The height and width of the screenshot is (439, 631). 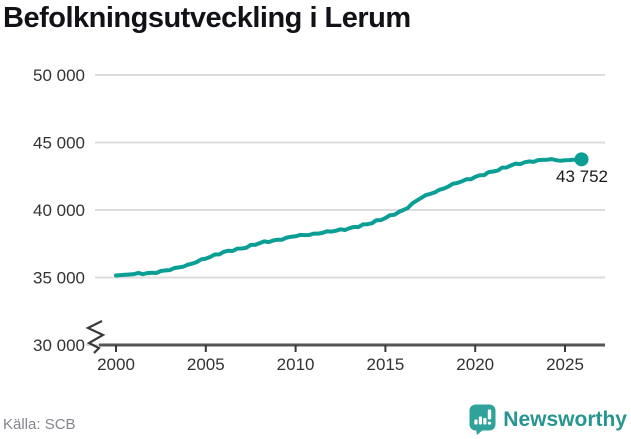 What do you see at coordinates (116, 364) in the screenshot?
I see `svg-text: 2000` at bounding box center [116, 364].